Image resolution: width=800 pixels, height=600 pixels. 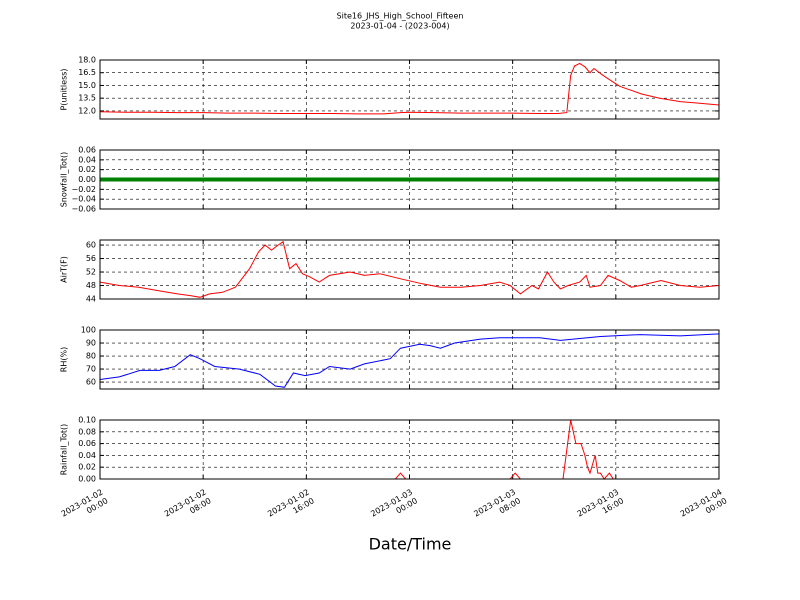 What do you see at coordinates (87, 431) in the screenshot?
I see `y-tick-label: 0.08` at bounding box center [87, 431].